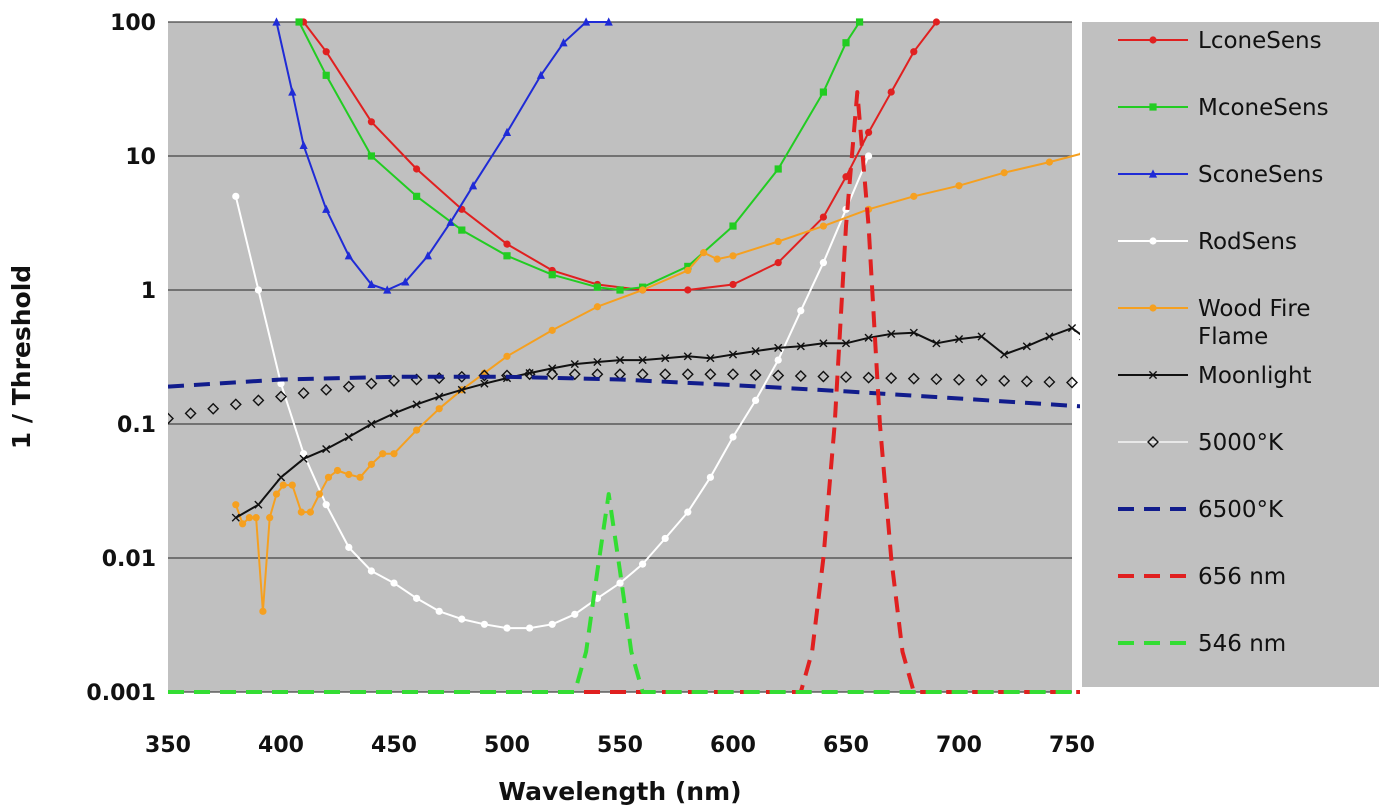 This screenshot has width=1379, height=811. I want to click on legend-label: Moonlight, so click(1255, 376).